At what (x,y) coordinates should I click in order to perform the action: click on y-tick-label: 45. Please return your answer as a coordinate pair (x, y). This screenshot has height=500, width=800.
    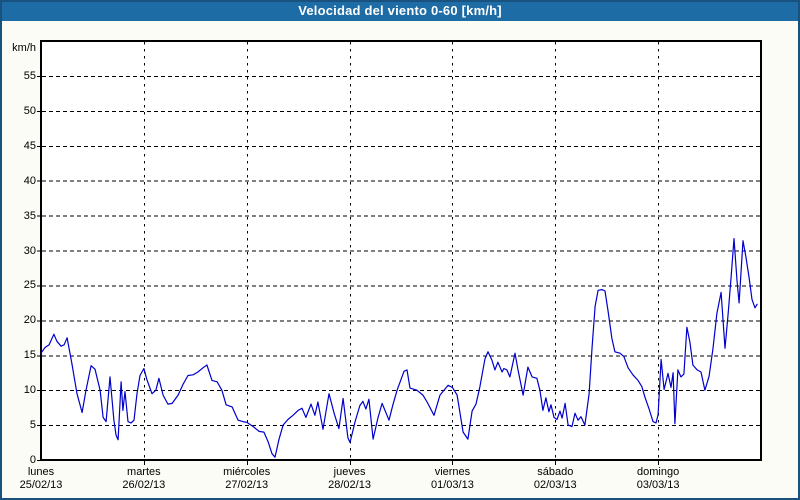
    Looking at the image, I should click on (29, 145).